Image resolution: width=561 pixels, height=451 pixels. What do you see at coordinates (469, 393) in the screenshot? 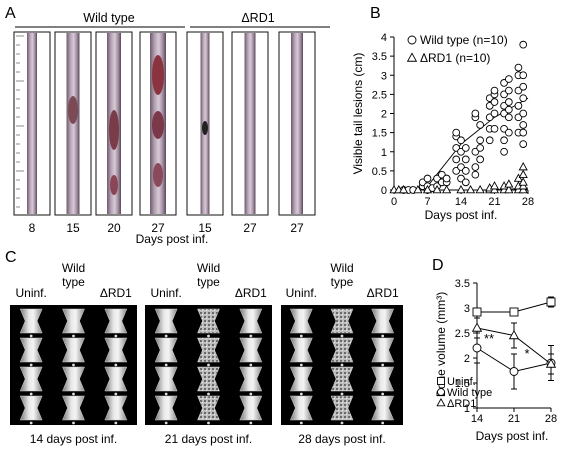
I see `legend-label: Wild type` at bounding box center [469, 393].